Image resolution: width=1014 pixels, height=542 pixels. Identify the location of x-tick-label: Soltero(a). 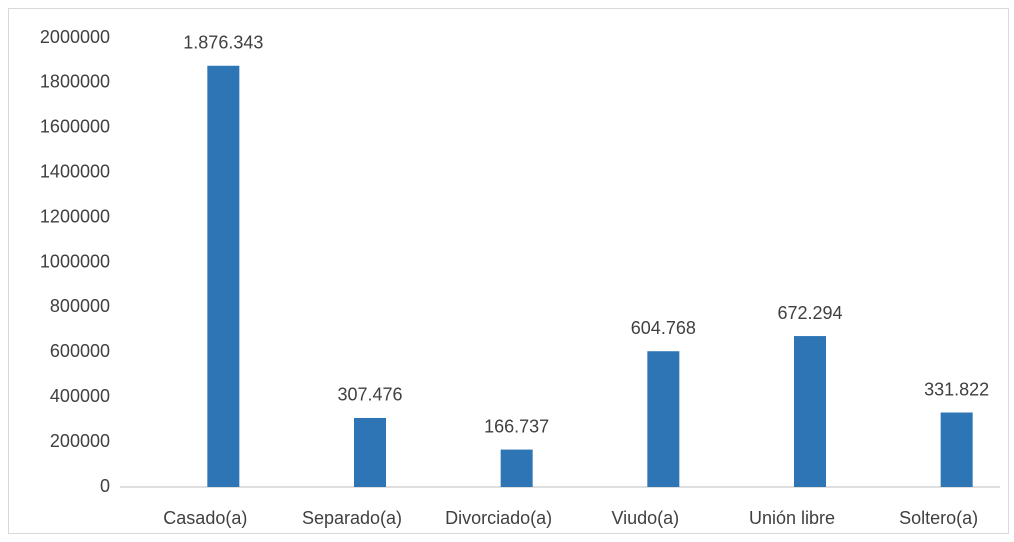
(938, 518).